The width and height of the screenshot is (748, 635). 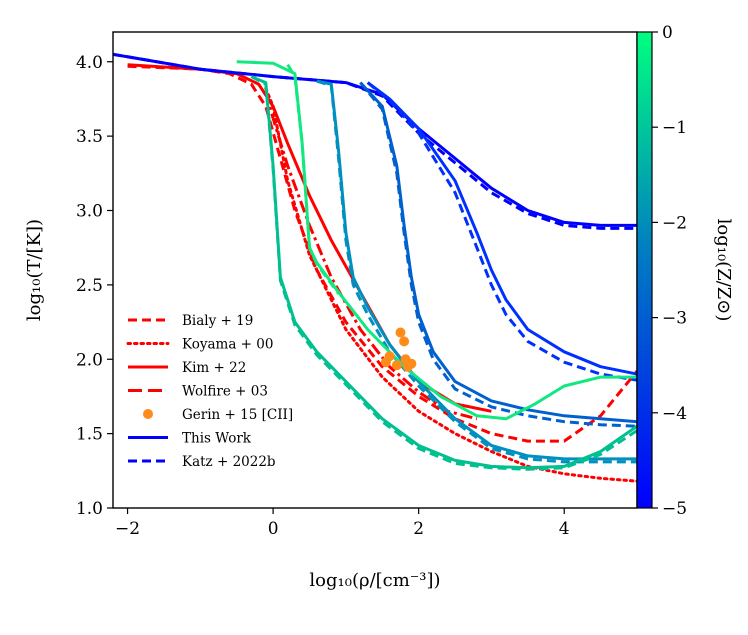 What do you see at coordinates (89, 360) in the screenshot?
I see `y-tick-label: 2.0` at bounding box center [89, 360].